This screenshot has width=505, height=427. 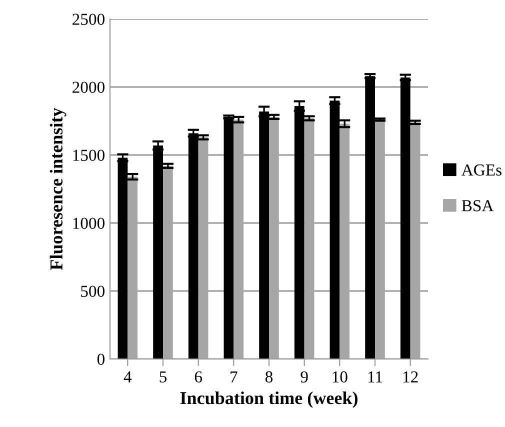 What do you see at coordinates (128, 376) in the screenshot?
I see `x-tick-label: 4` at bounding box center [128, 376].